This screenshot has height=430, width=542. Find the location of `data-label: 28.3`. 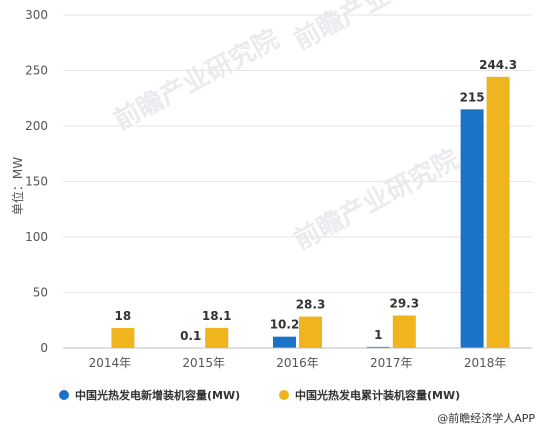

data-label: 28.3 is located at coordinates (311, 305).